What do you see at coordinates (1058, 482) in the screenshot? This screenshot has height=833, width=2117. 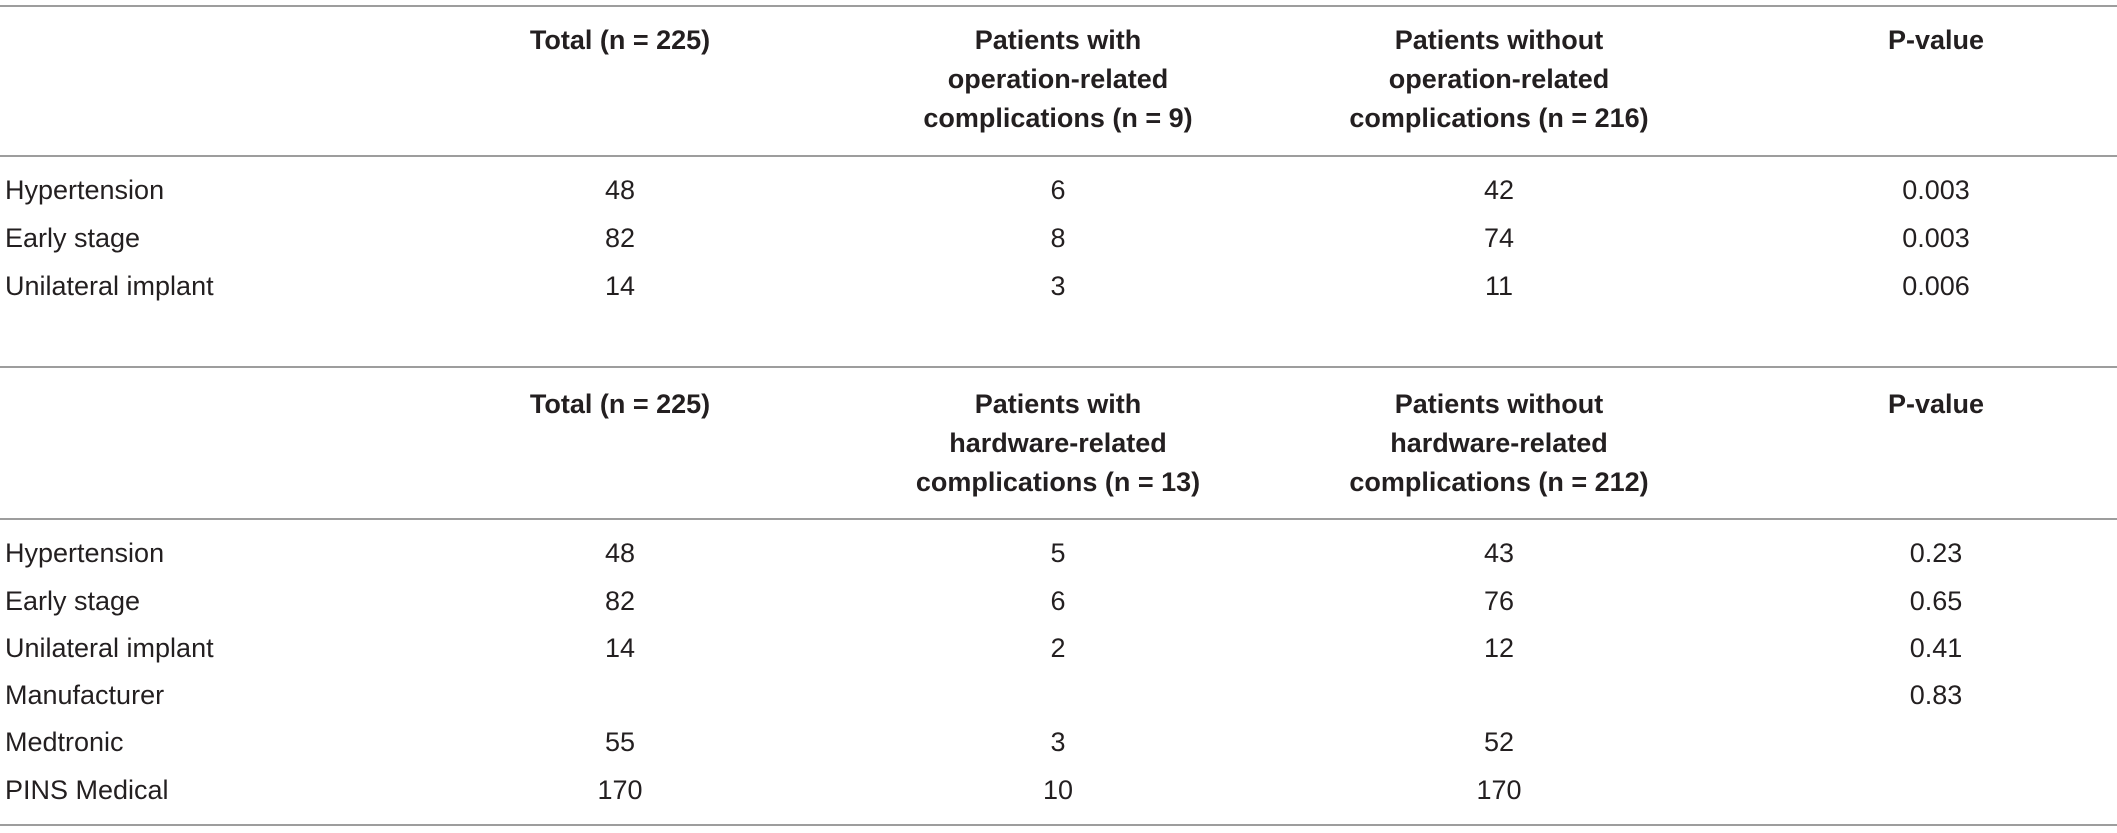 I see `header-cell: complications (n = 13)` at bounding box center [1058, 482].